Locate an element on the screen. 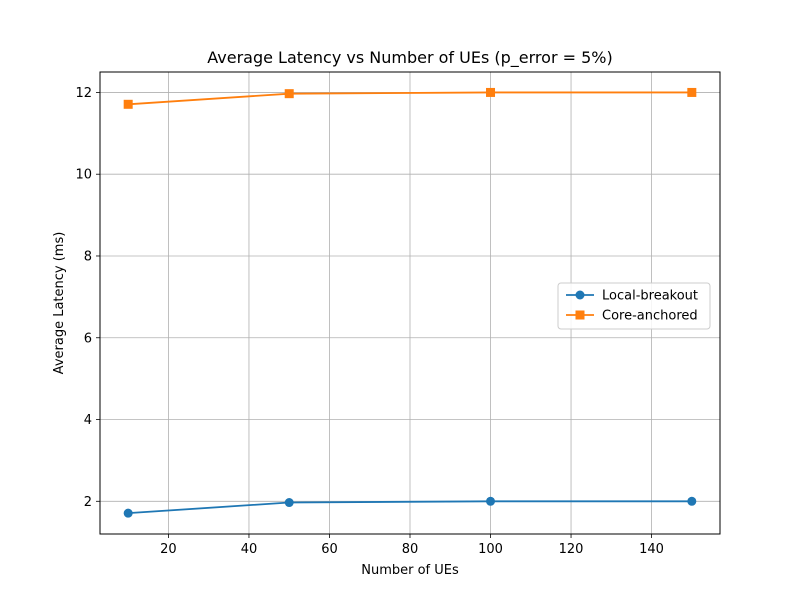 The image size is (800, 600). y-tick-label: 4 is located at coordinates (88, 420).